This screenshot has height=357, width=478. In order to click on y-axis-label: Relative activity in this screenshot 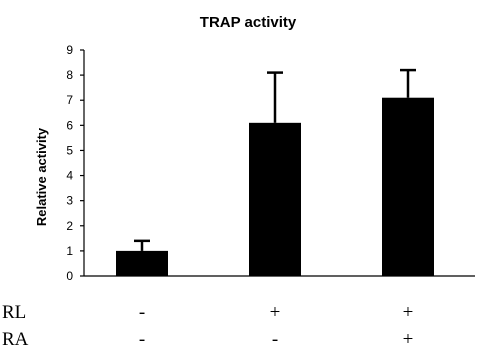, I will do `click(41, 176)`.